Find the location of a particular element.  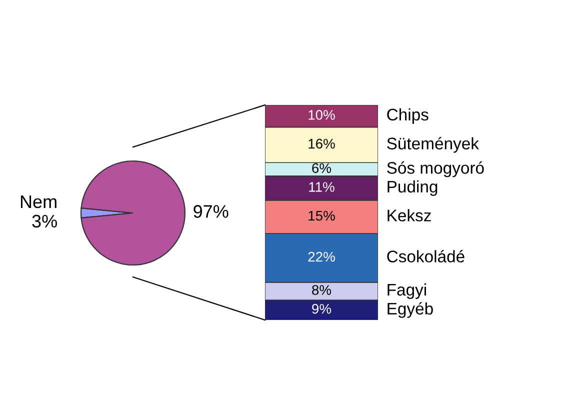

data-label: 3% is located at coordinates (44, 221).